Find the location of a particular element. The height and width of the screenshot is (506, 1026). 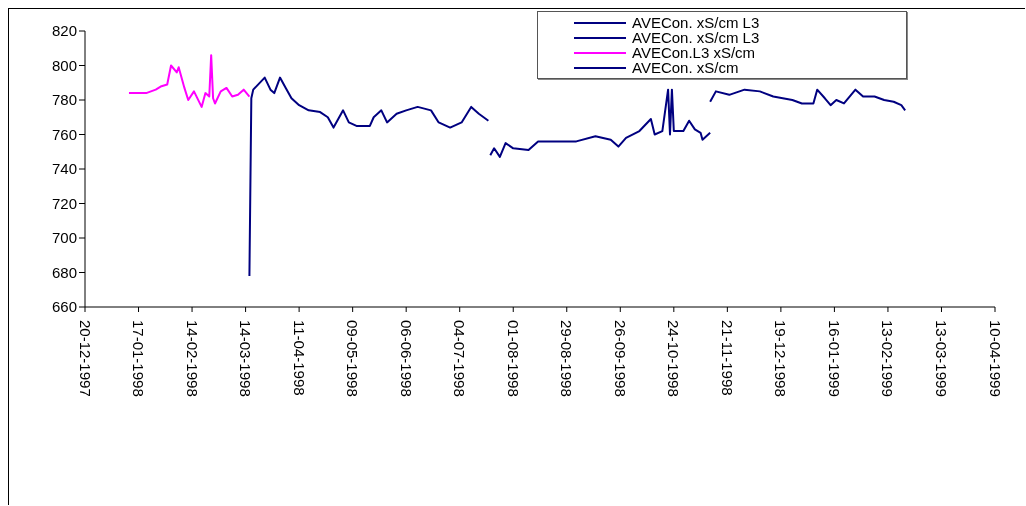

y-tick-label: 820 is located at coordinates (64, 31).